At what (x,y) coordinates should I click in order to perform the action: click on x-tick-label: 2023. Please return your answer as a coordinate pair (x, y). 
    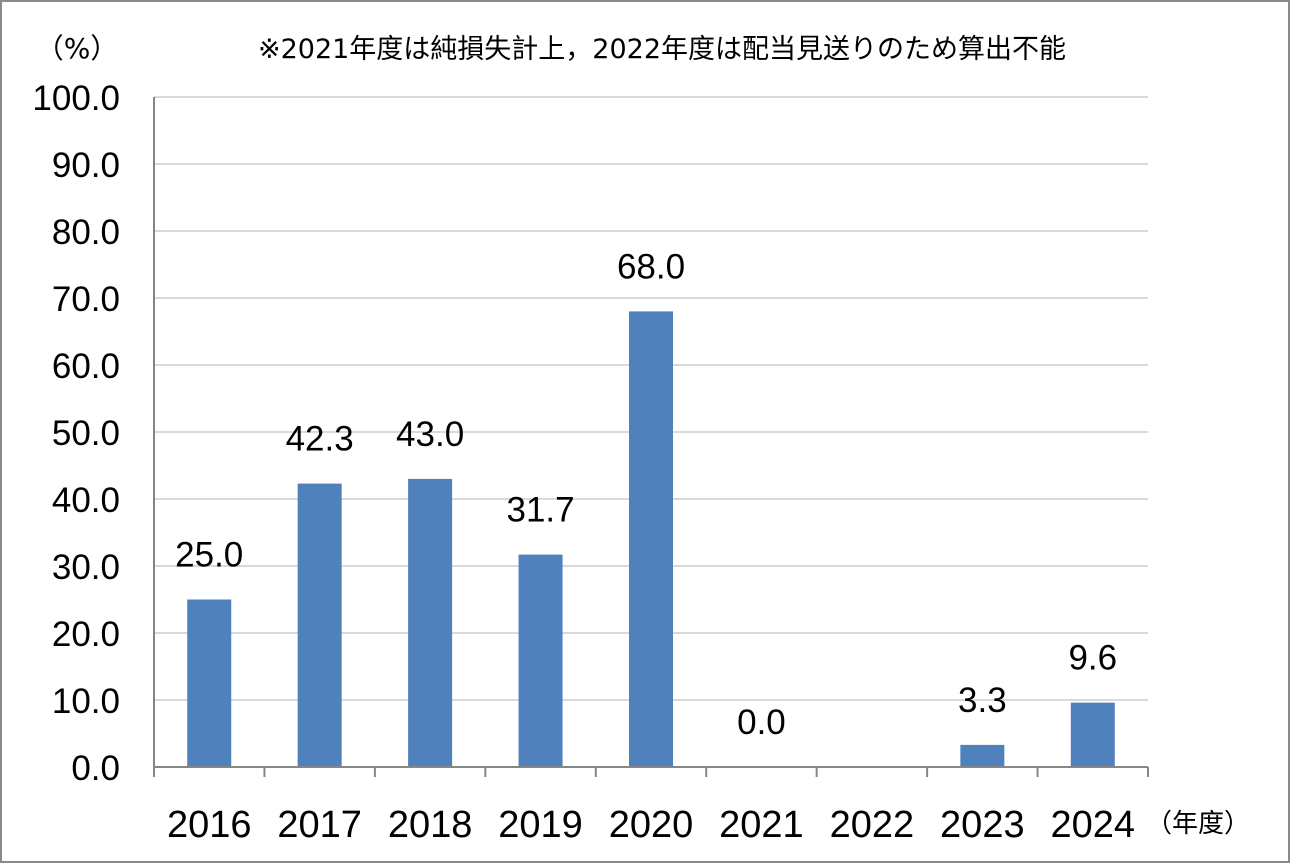
    Looking at the image, I should click on (982, 825).